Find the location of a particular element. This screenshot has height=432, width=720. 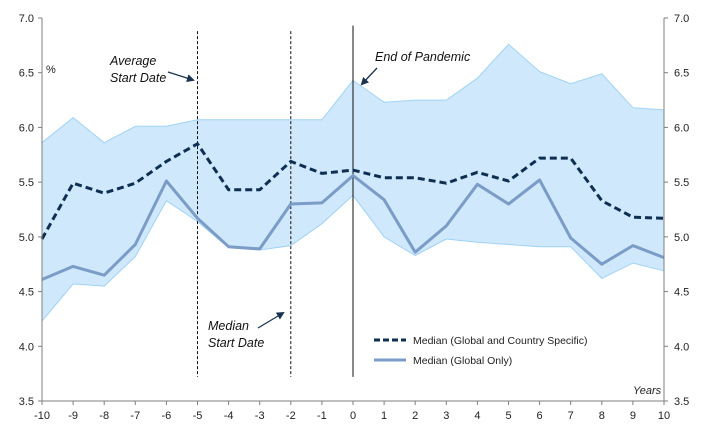

y-tick-label-left-2: 4.5 is located at coordinates (26, 293).